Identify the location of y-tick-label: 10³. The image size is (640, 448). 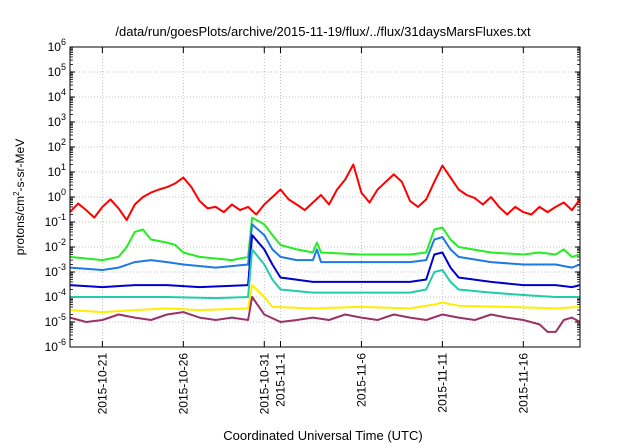
(57, 120).